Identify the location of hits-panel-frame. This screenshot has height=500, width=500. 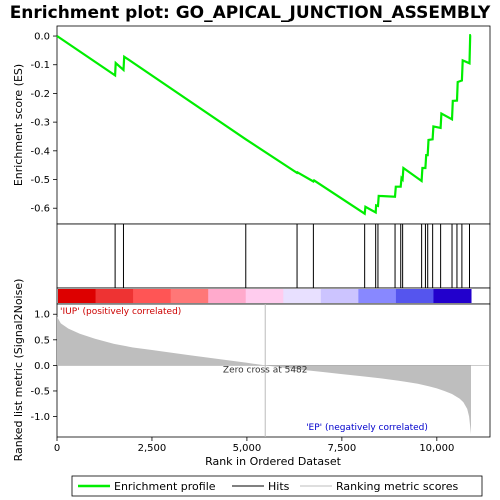
(273, 256).